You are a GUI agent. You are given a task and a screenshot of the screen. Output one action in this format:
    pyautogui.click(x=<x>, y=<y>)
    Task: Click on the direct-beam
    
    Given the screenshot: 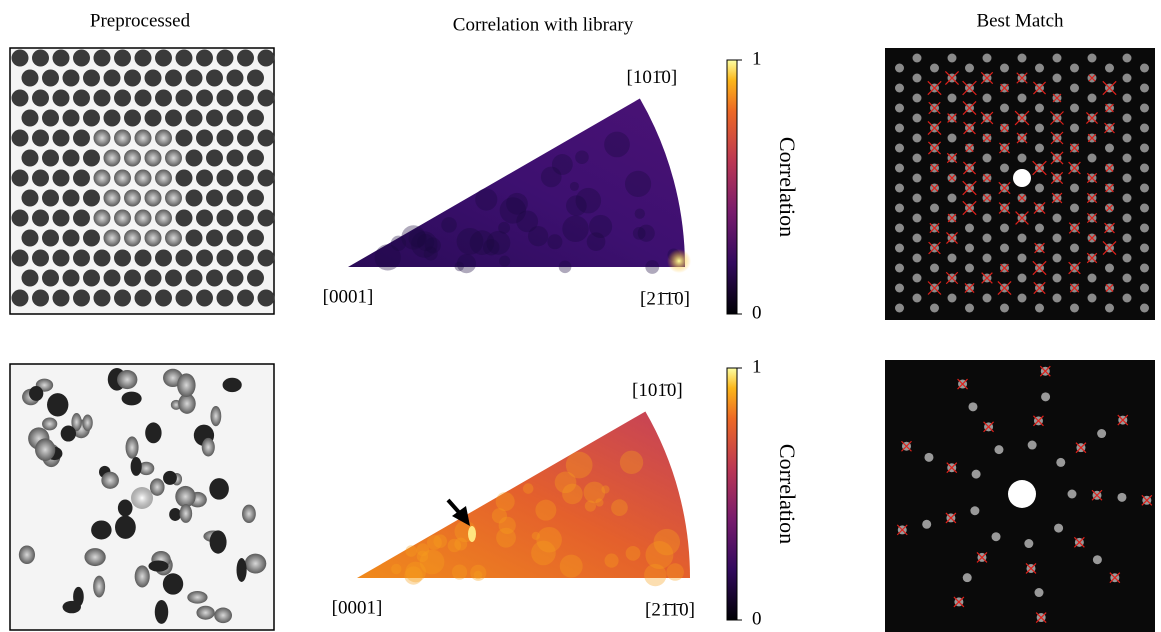 What is the action you would take?
    pyautogui.click(x=1022, y=494)
    